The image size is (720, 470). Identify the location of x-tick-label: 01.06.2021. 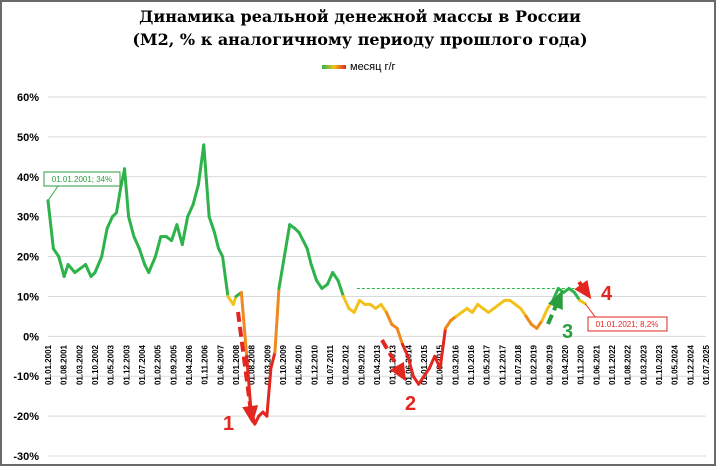
(596, 364).